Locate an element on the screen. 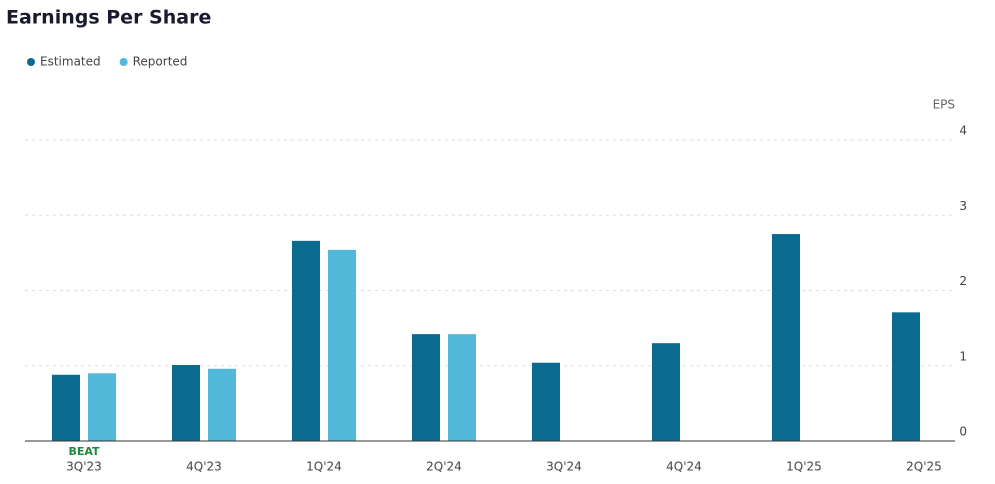 The height and width of the screenshot is (484, 995). x-tick-label: 4Q'23 is located at coordinates (204, 467).